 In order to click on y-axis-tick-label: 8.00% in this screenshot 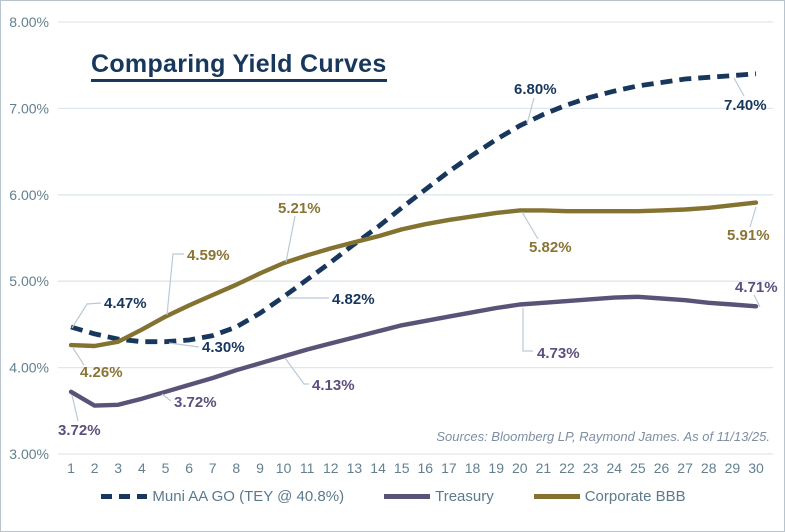, I will do `click(29, 22)`.